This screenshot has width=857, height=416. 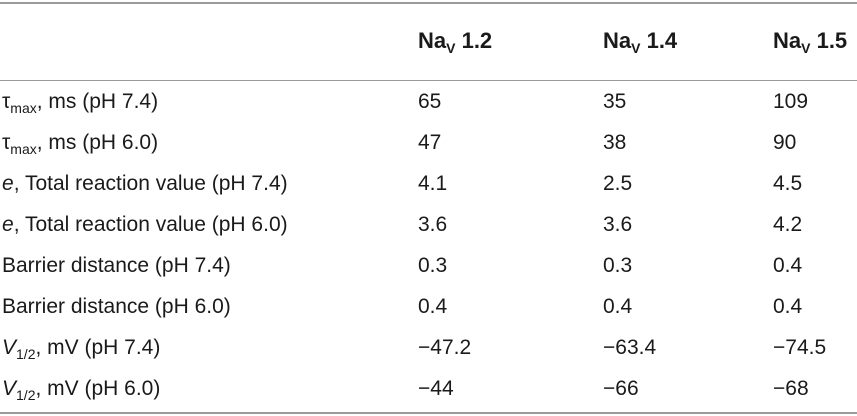 I want to click on table-row: Barrier distance (pH 6.0) 0.4 0.4 0.4, so click(x=428, y=307).